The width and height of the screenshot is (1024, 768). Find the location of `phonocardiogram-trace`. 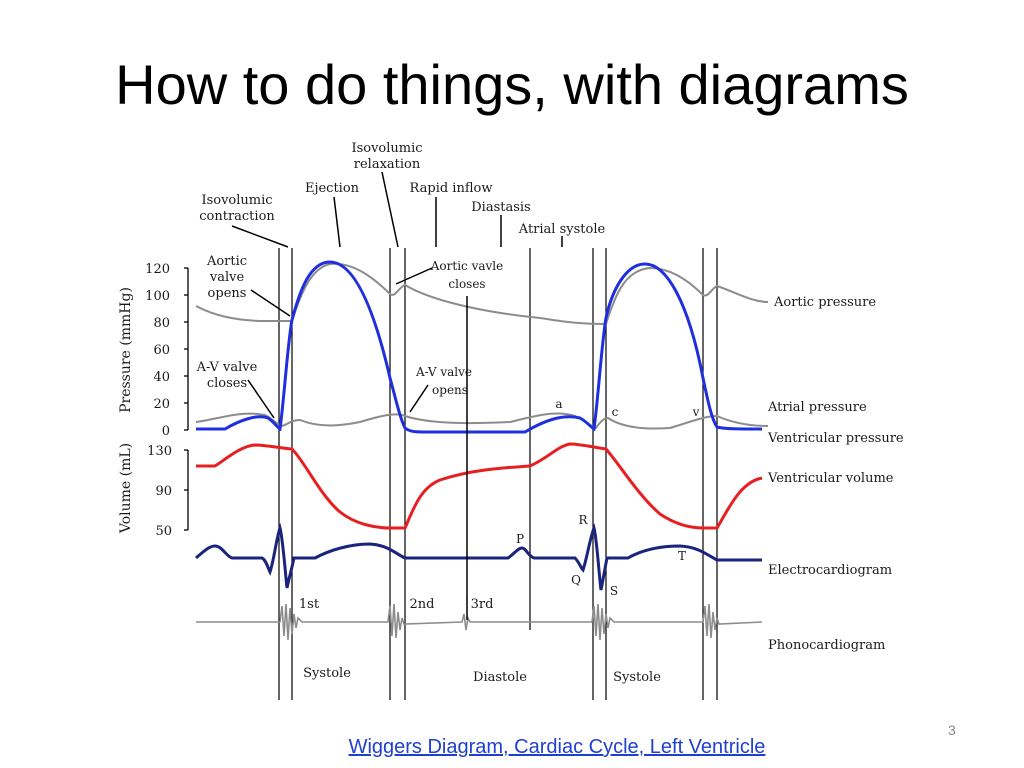

phonocardiogram-trace is located at coordinates (479, 622).